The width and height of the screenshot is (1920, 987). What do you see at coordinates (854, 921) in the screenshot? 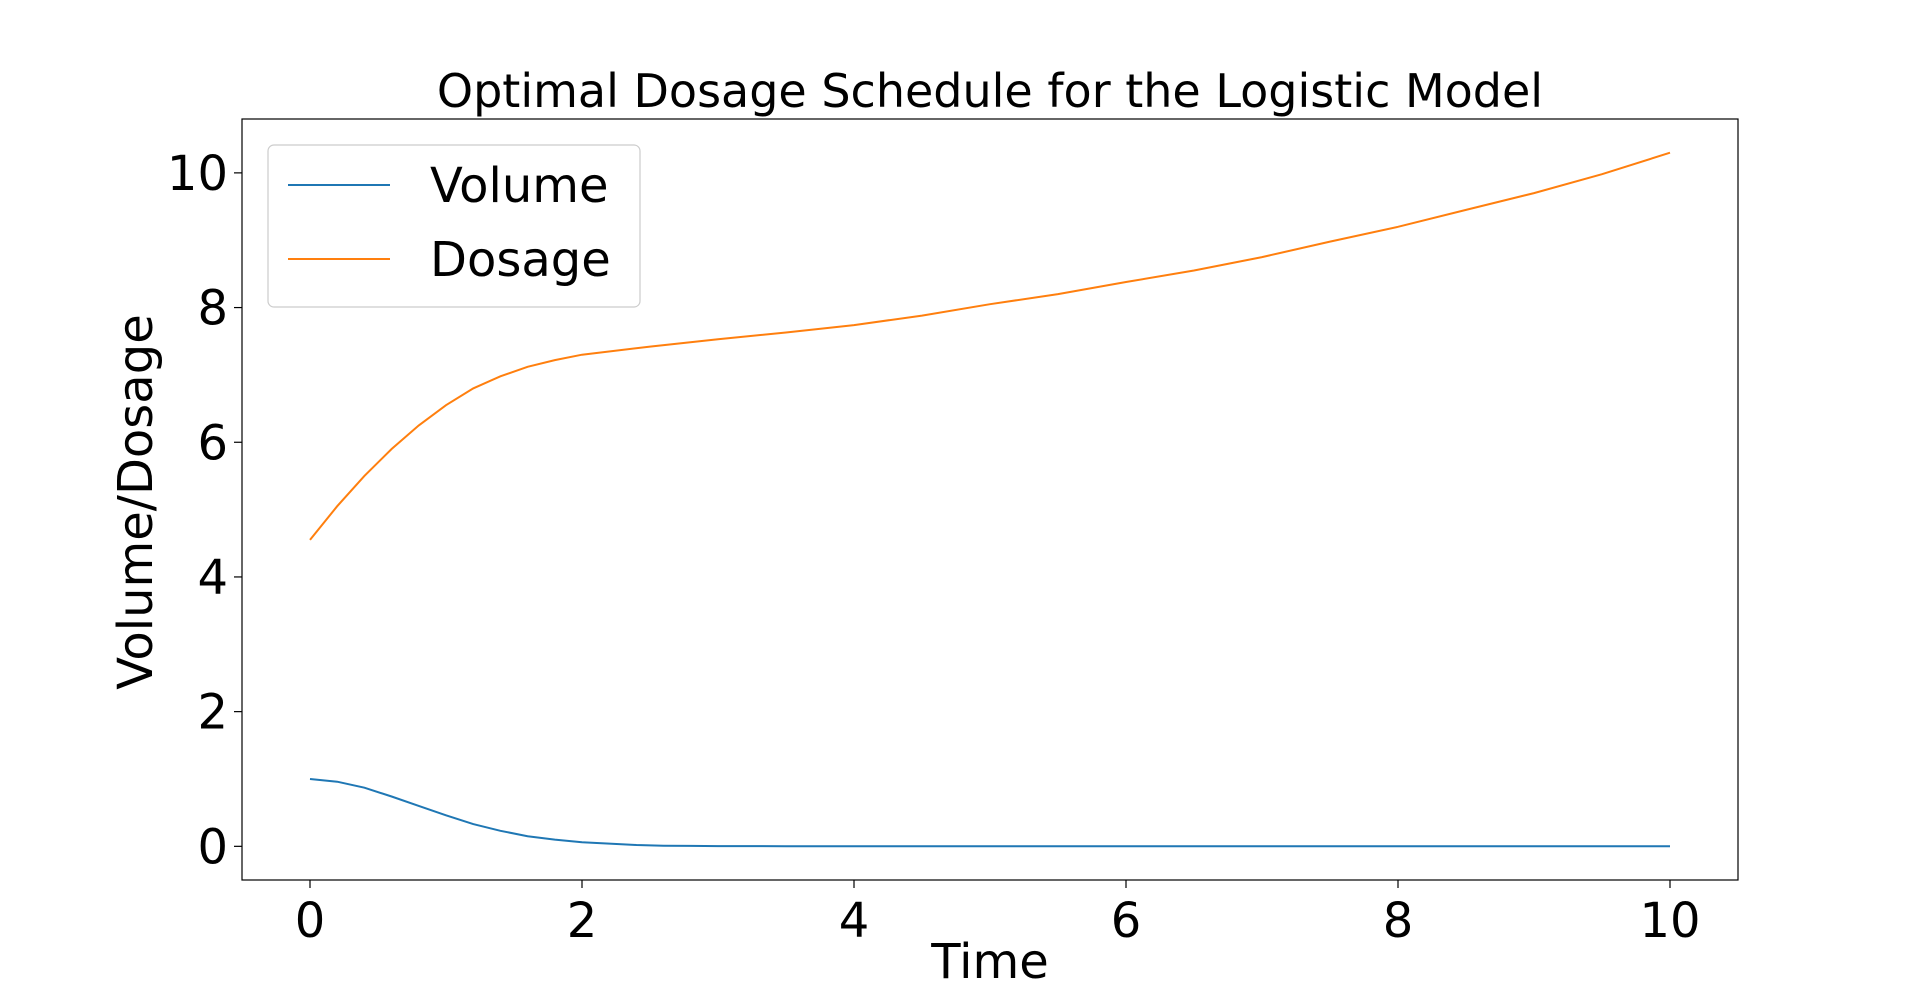
I see `x-tick-label: 4` at bounding box center [854, 921].